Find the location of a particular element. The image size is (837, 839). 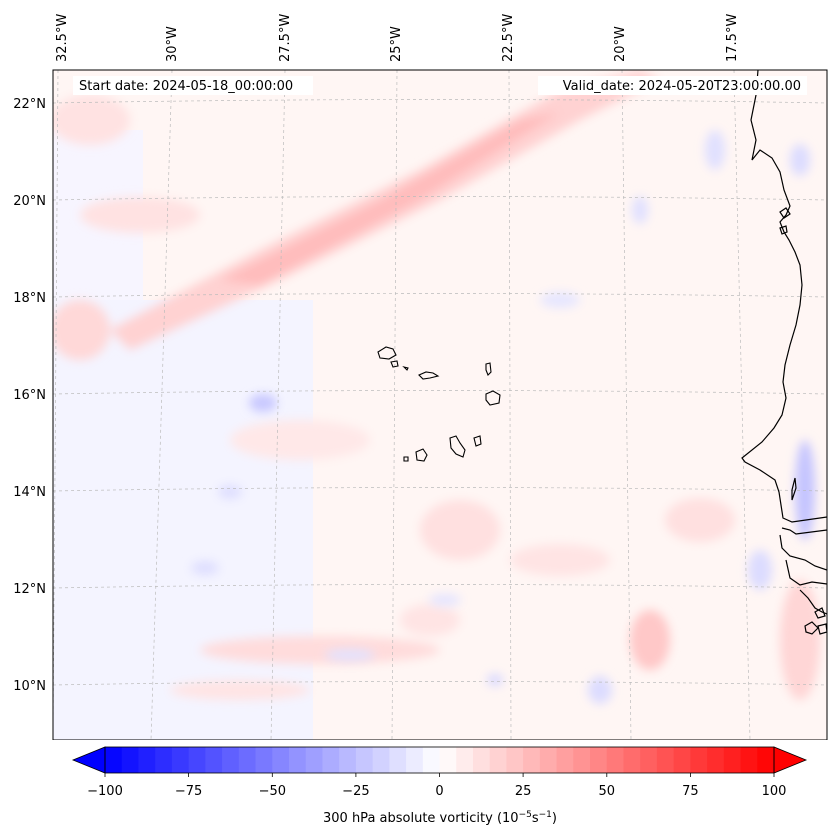

colorbar-tick: 100 is located at coordinates (774, 786).